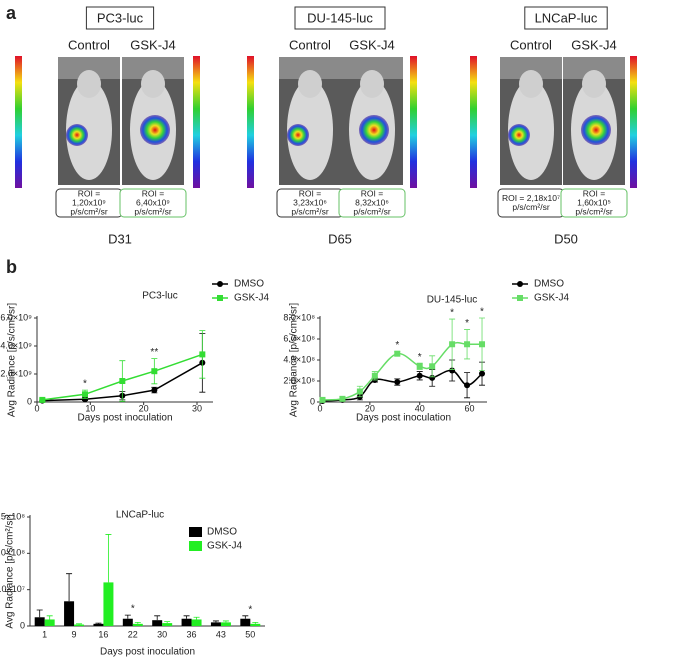  What do you see at coordinates (249, 284) in the screenshot?
I see `legend-label: DMSO` at bounding box center [249, 284].